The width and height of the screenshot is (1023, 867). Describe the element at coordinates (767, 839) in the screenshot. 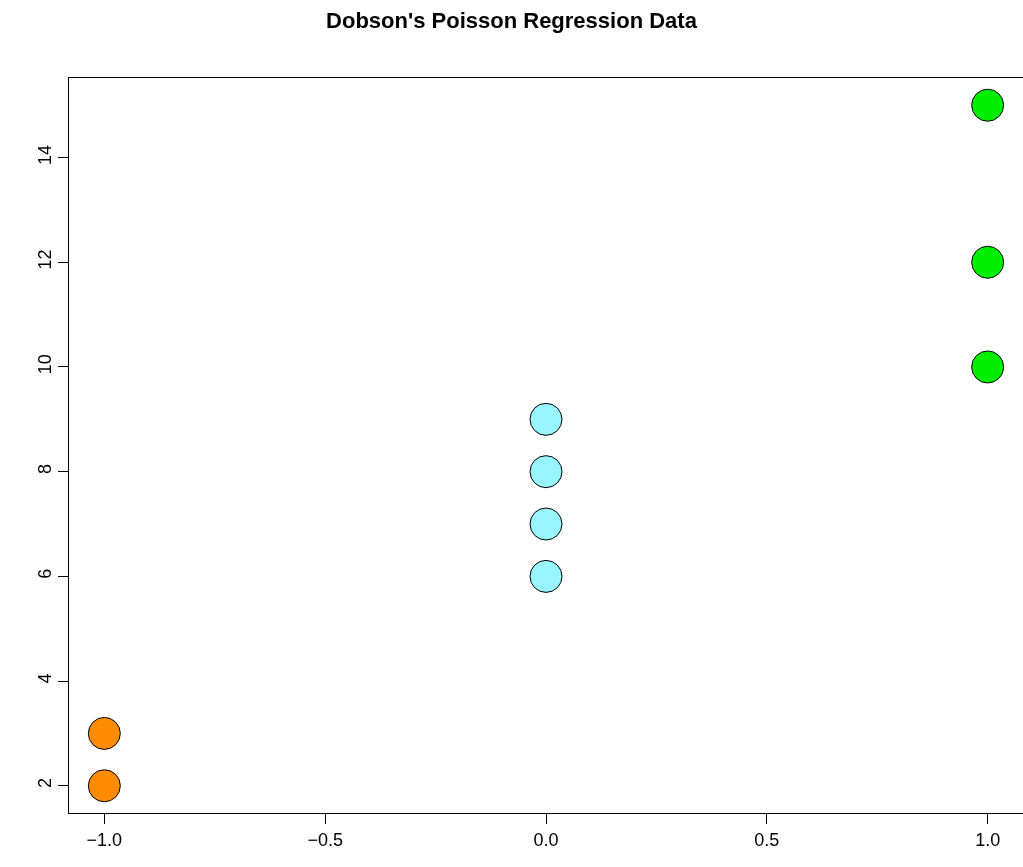

I see `x-tick-label: 0.5` at that location.